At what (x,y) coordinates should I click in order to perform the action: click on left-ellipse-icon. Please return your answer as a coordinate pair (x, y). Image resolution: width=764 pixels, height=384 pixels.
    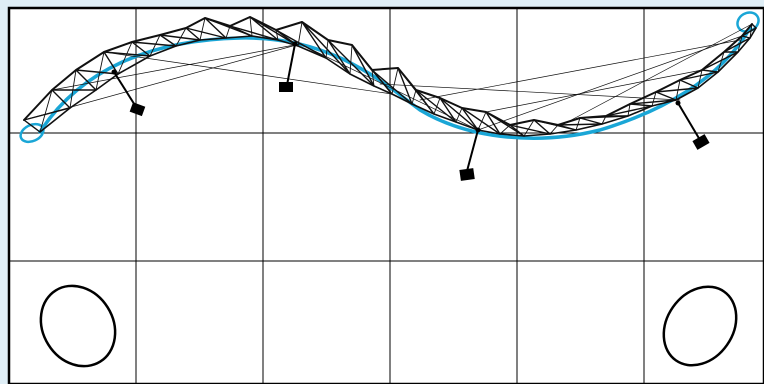
    Looking at the image, I should click on (78, 326).